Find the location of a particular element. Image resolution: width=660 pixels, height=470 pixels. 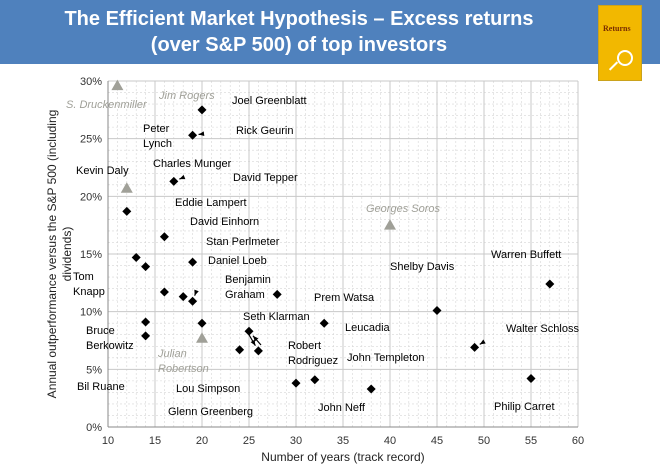

arrowhead-david-tepper is located at coordinates (182, 177).